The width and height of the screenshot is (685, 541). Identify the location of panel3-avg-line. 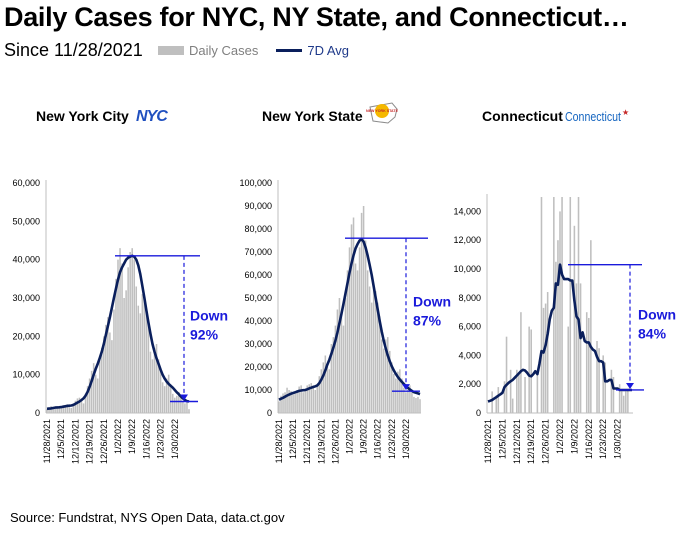
(559, 333).